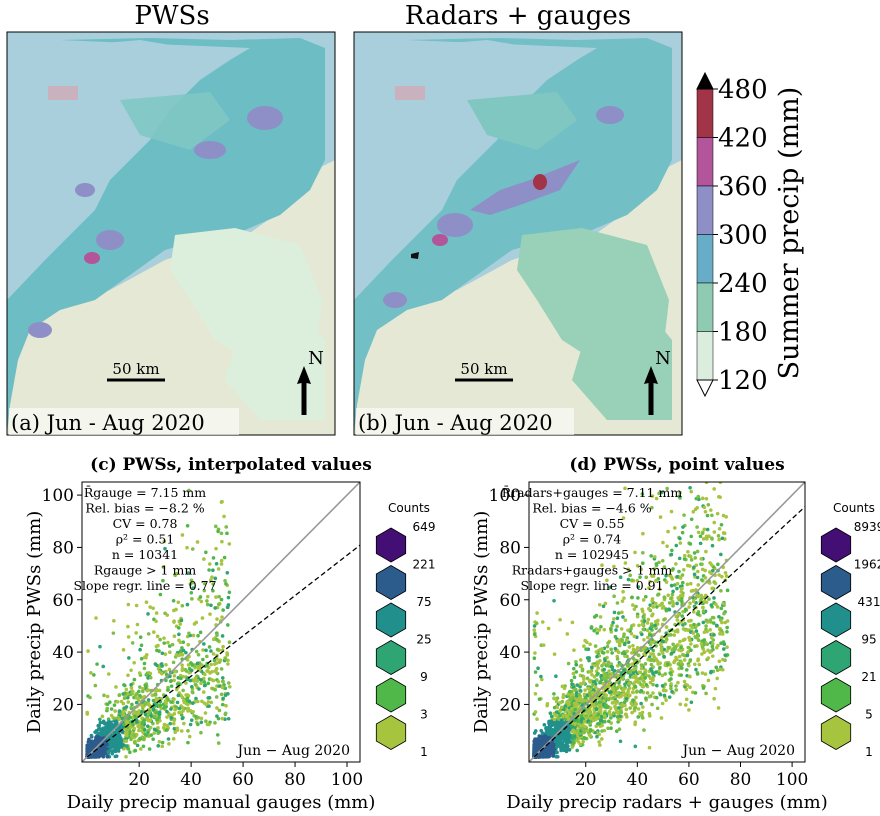 The width and height of the screenshot is (880, 816). Describe the element at coordinates (592, 523) in the screenshot. I see `stats-line: CV = 0.55` at that location.